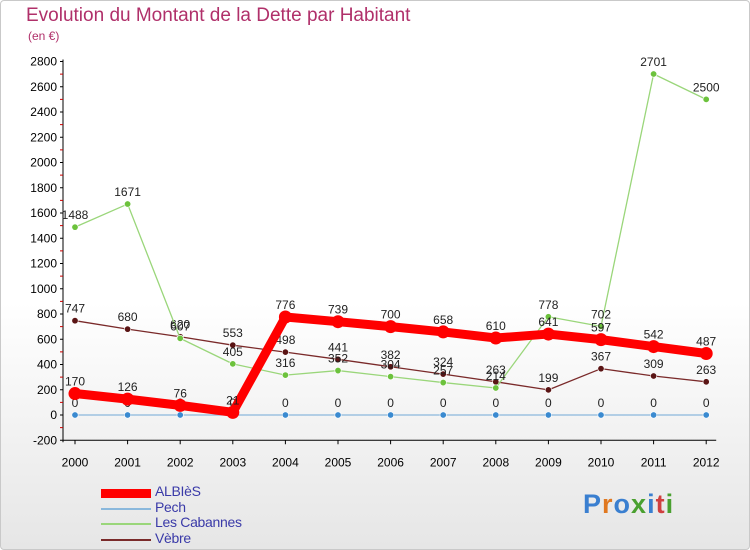  What do you see at coordinates (706, 87) in the screenshot?
I see `data-label: 2500` at bounding box center [706, 87].